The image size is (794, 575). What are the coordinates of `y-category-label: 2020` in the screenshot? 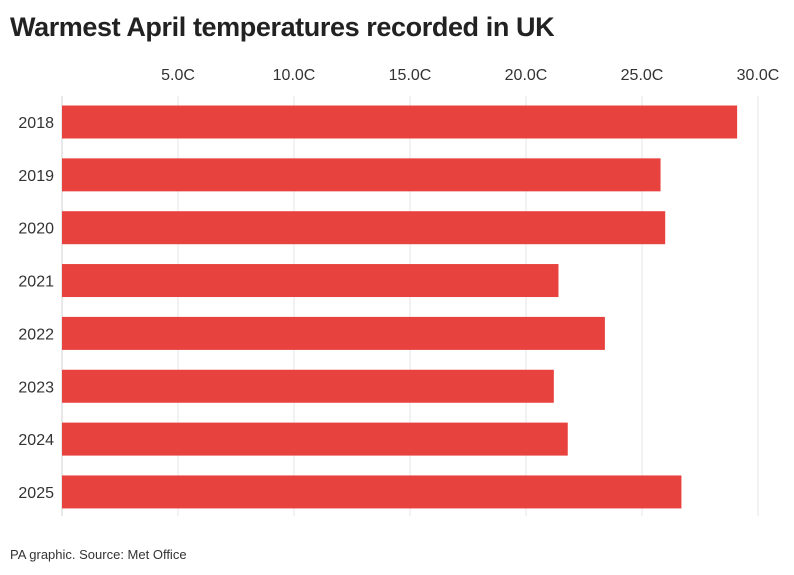 It's located at (36, 229).